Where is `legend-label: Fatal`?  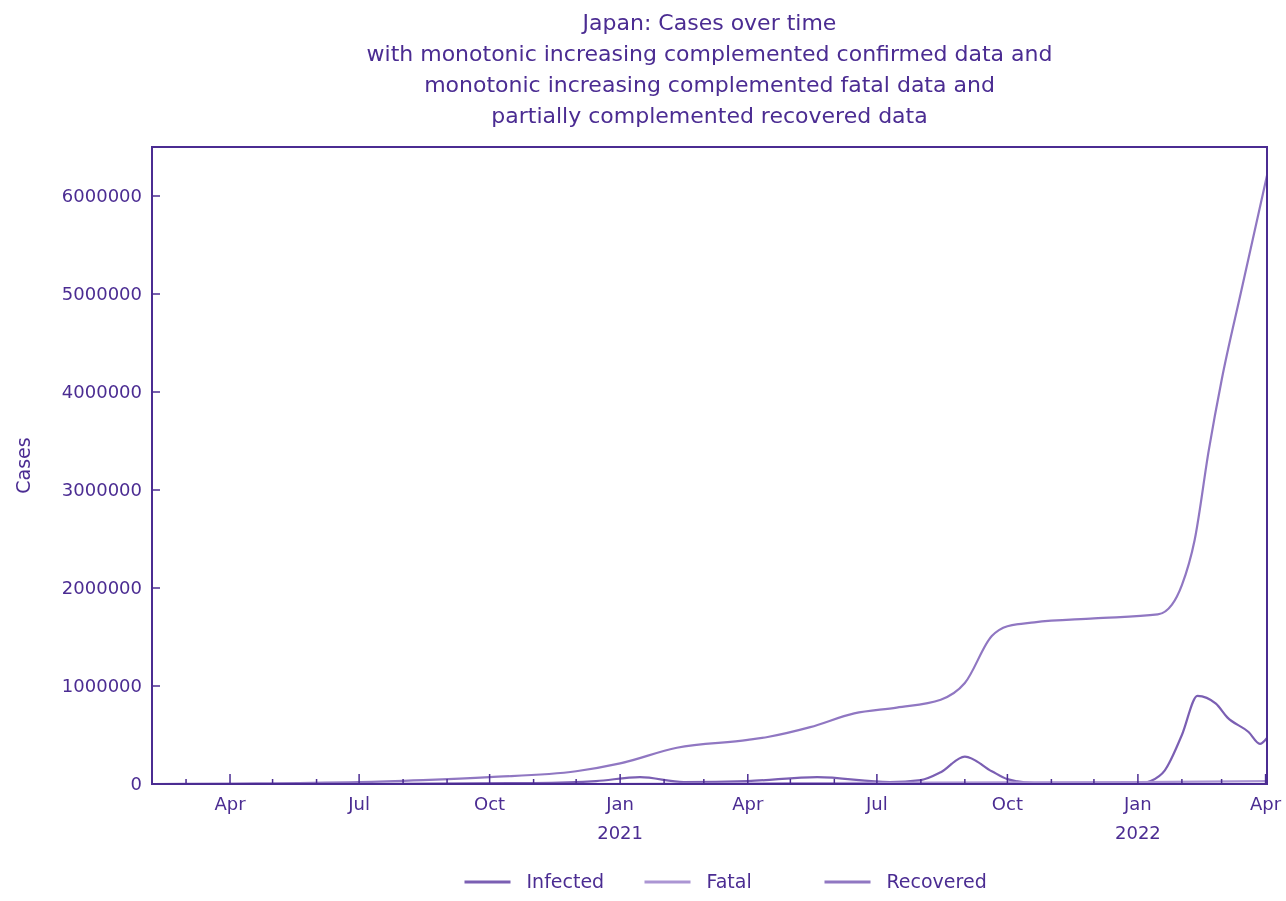
legend-label: Fatal is located at coordinates (729, 881).